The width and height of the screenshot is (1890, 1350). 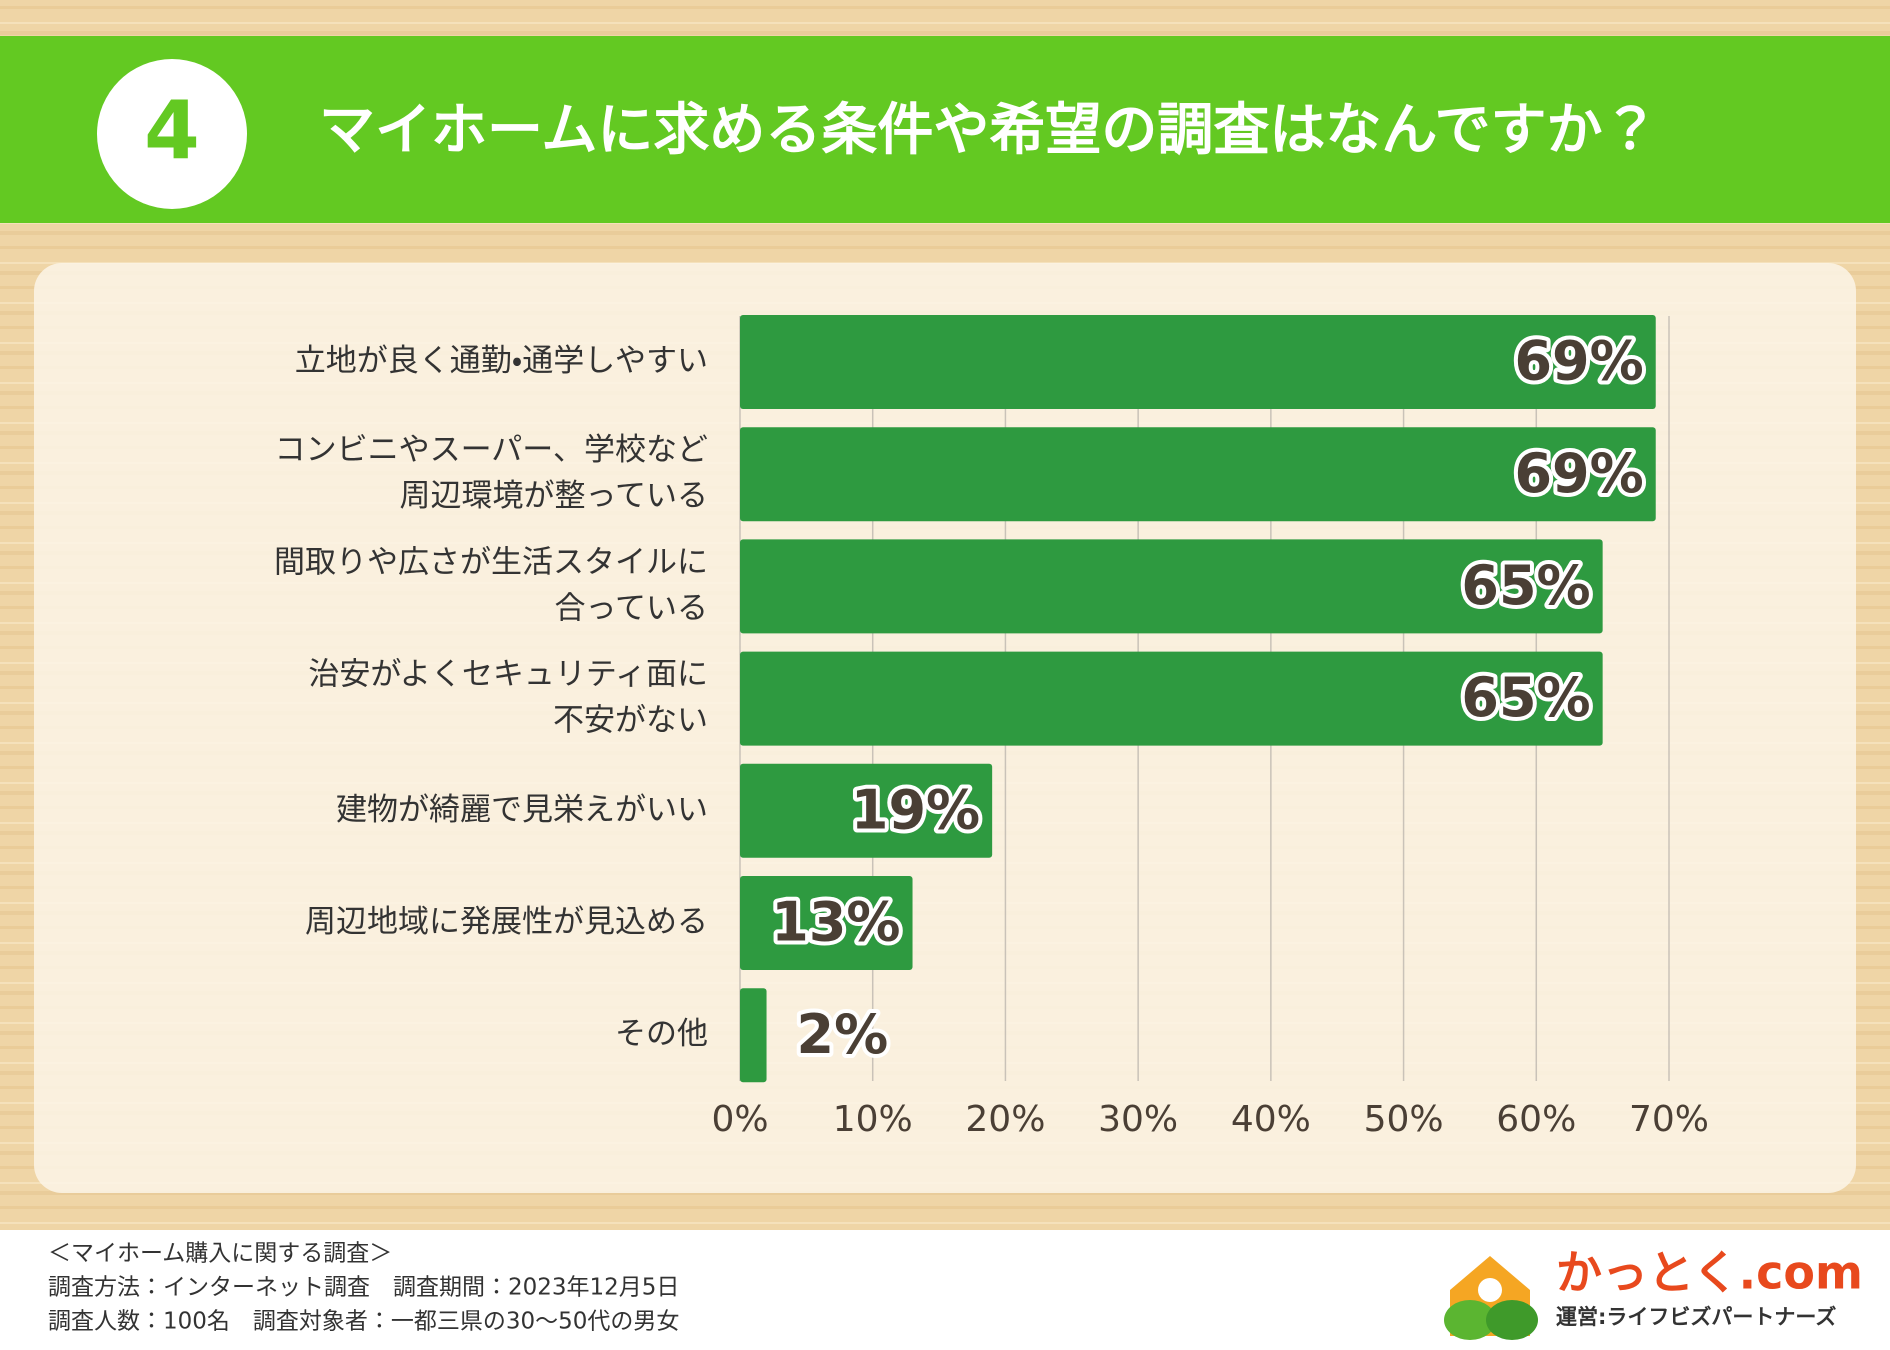 What do you see at coordinates (491, 585) in the screenshot?
I see `y-tick-label: 間取りや広さが生活スタイルに合っている` at bounding box center [491, 585].